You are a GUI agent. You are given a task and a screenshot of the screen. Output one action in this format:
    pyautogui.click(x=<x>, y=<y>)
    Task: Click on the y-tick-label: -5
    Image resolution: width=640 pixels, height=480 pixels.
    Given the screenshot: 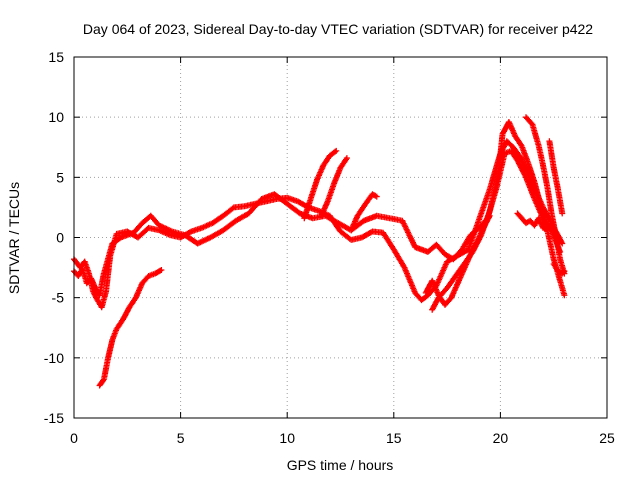 What is the action you would take?
    pyautogui.click(x=58, y=298)
    